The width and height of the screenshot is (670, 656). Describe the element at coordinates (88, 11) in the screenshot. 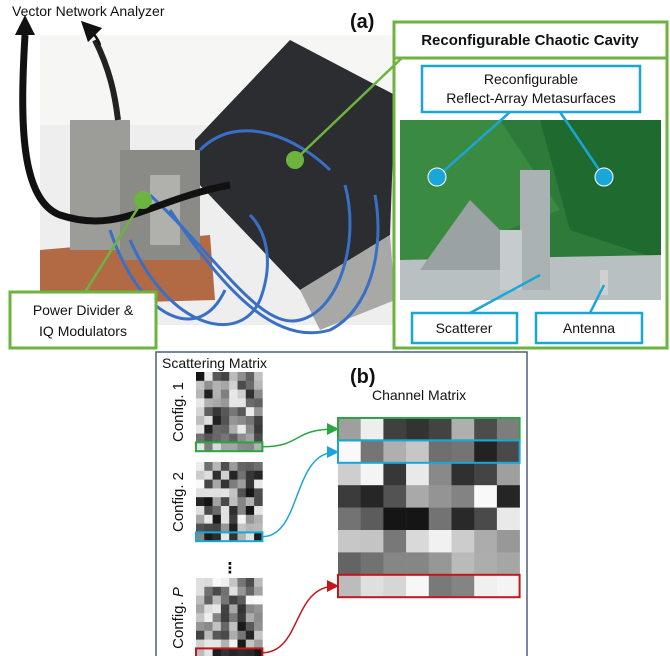

I see `vna-label: Vector Network Analyzer` at that location.